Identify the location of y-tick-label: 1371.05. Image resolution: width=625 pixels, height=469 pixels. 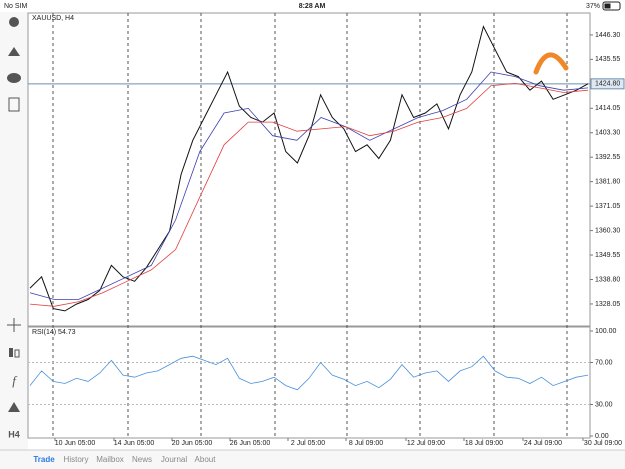
(607, 206).